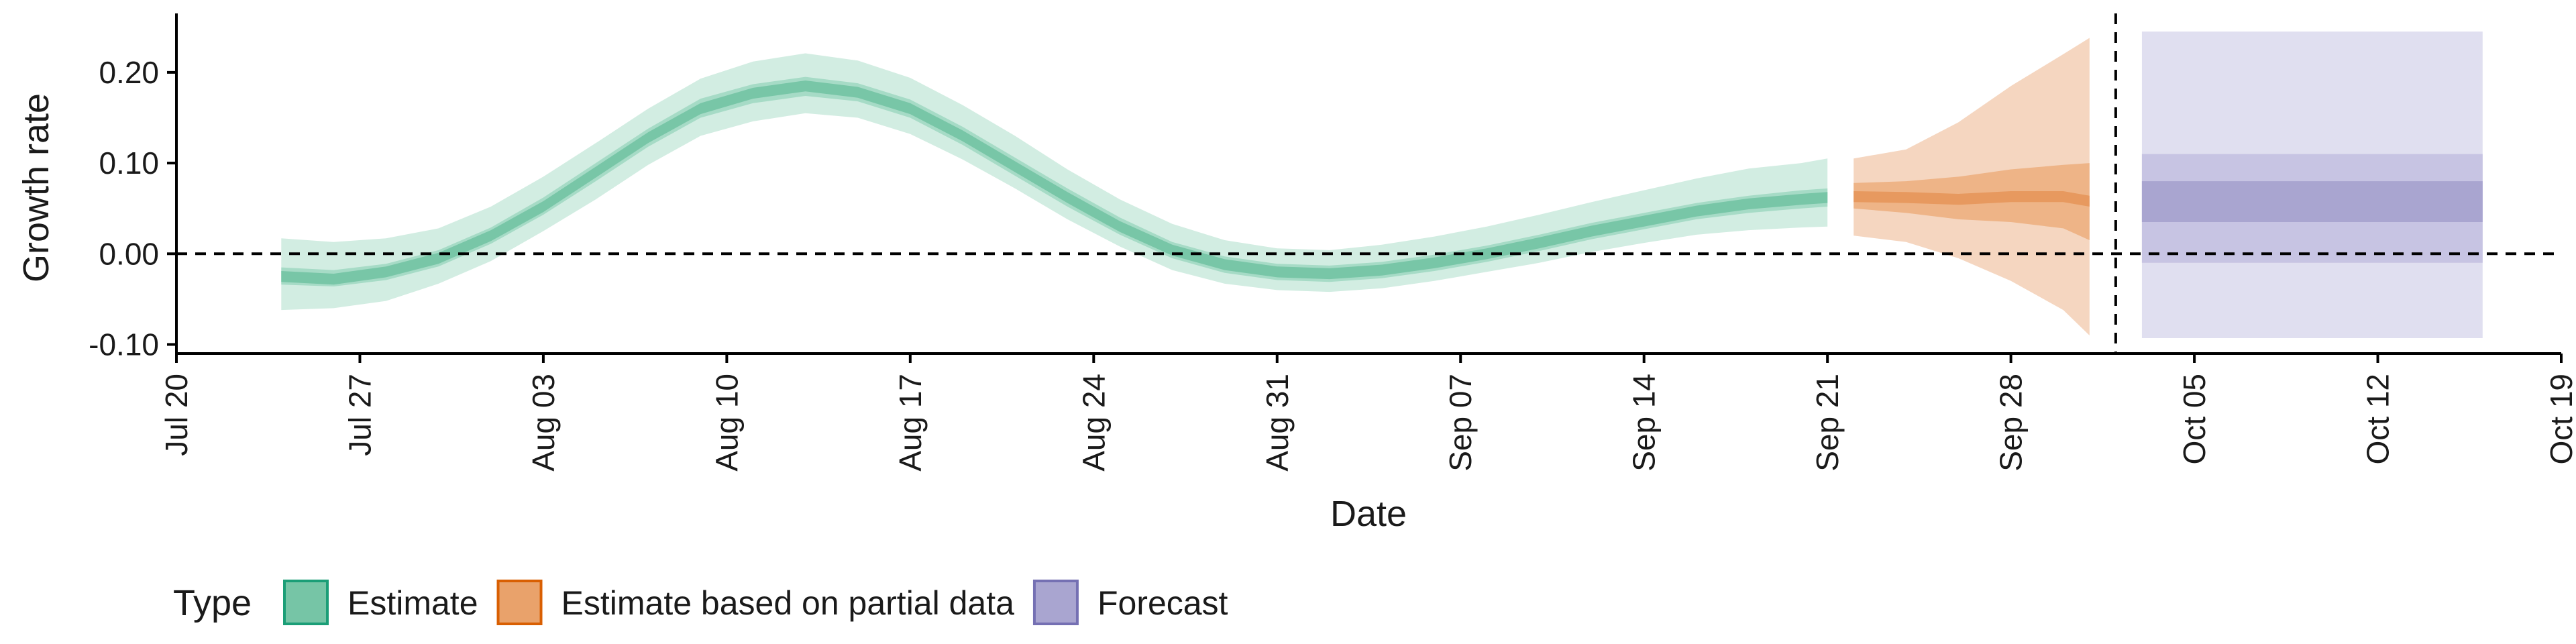 The image size is (2576, 644). I want to click on x-tick-label: Oct 19, so click(2560, 419).